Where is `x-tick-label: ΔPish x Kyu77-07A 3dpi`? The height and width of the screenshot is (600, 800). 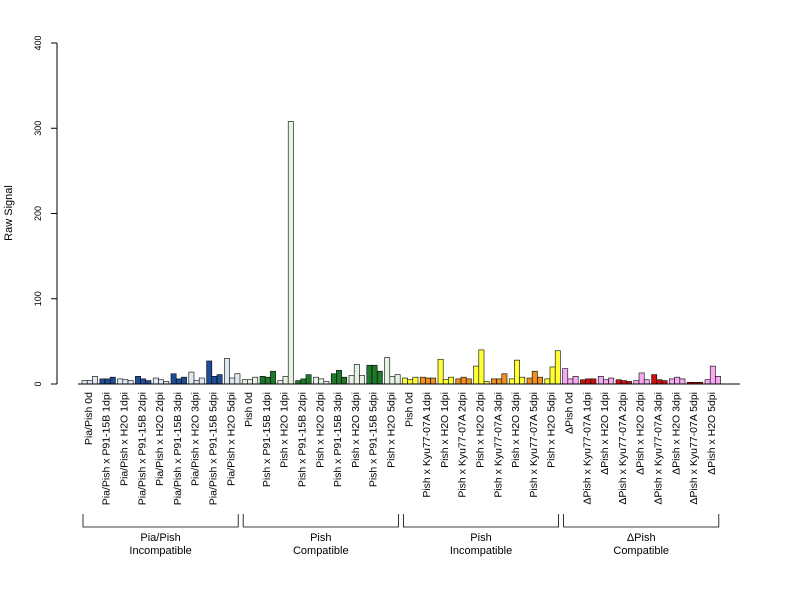 x-tick-label: ΔPish x Kyu77-07A 3dpi is located at coordinates (659, 448).